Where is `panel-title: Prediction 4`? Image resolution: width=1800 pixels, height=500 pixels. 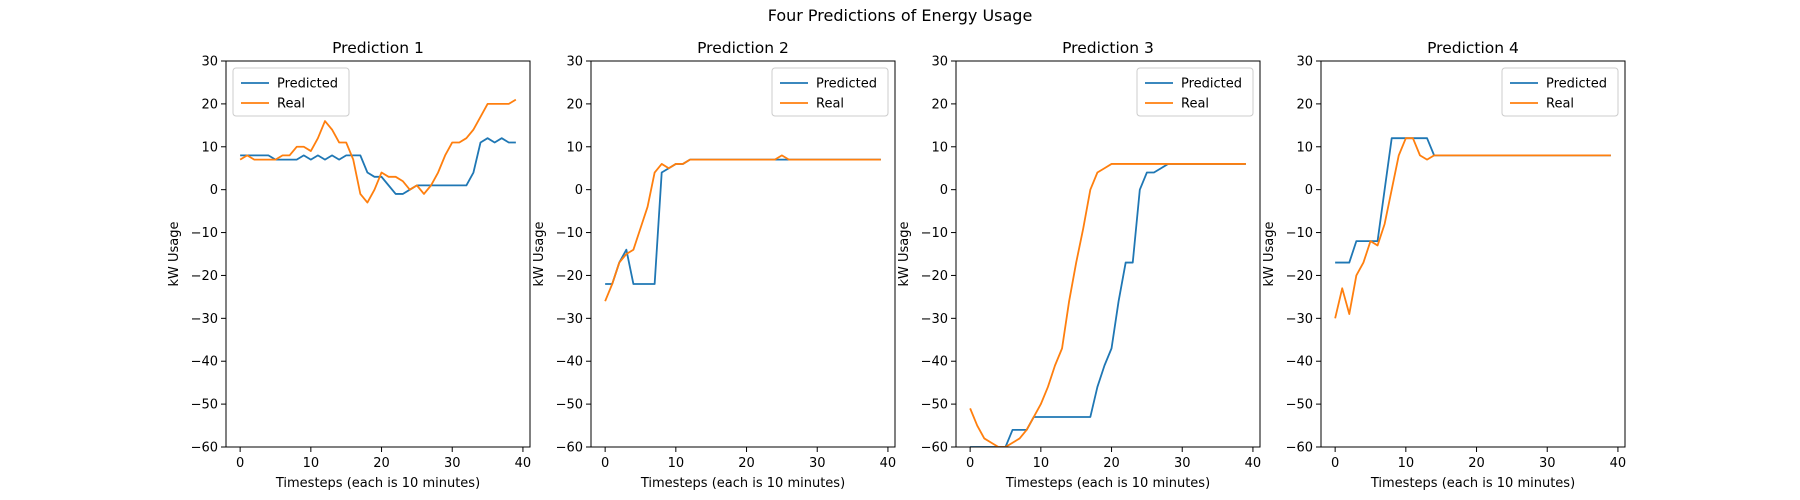 panel-title: Prediction 4 is located at coordinates (1473, 48).